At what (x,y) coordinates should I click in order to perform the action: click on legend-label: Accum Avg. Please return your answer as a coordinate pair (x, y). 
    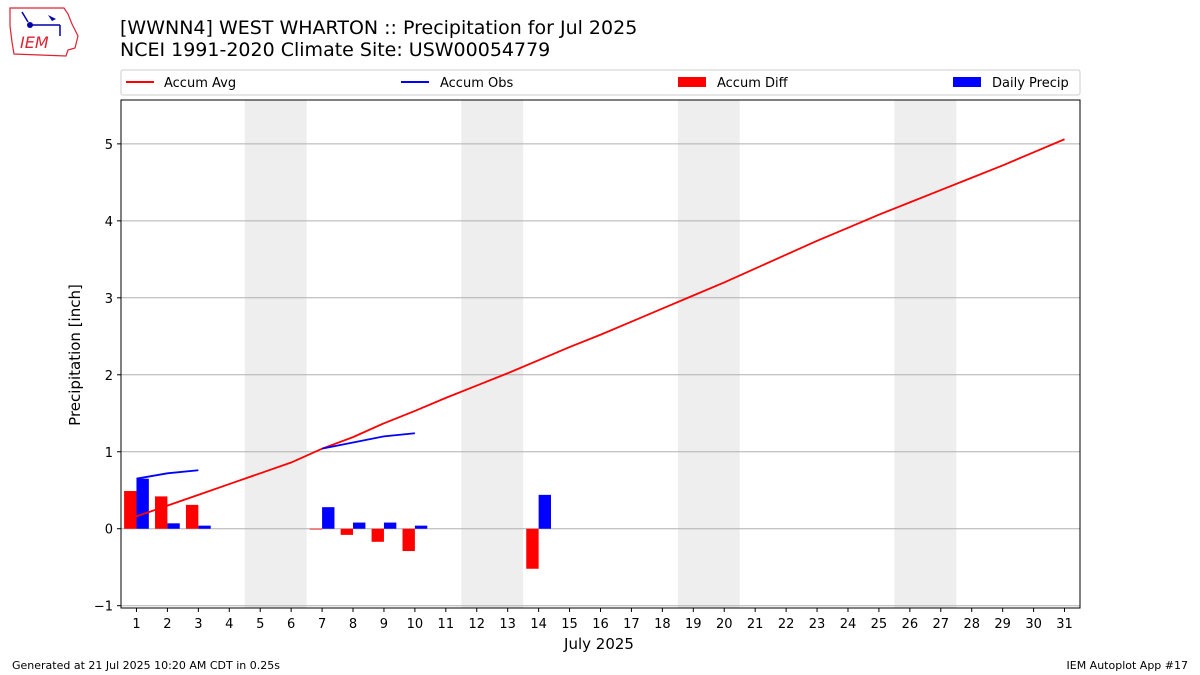
    Looking at the image, I should click on (200, 83).